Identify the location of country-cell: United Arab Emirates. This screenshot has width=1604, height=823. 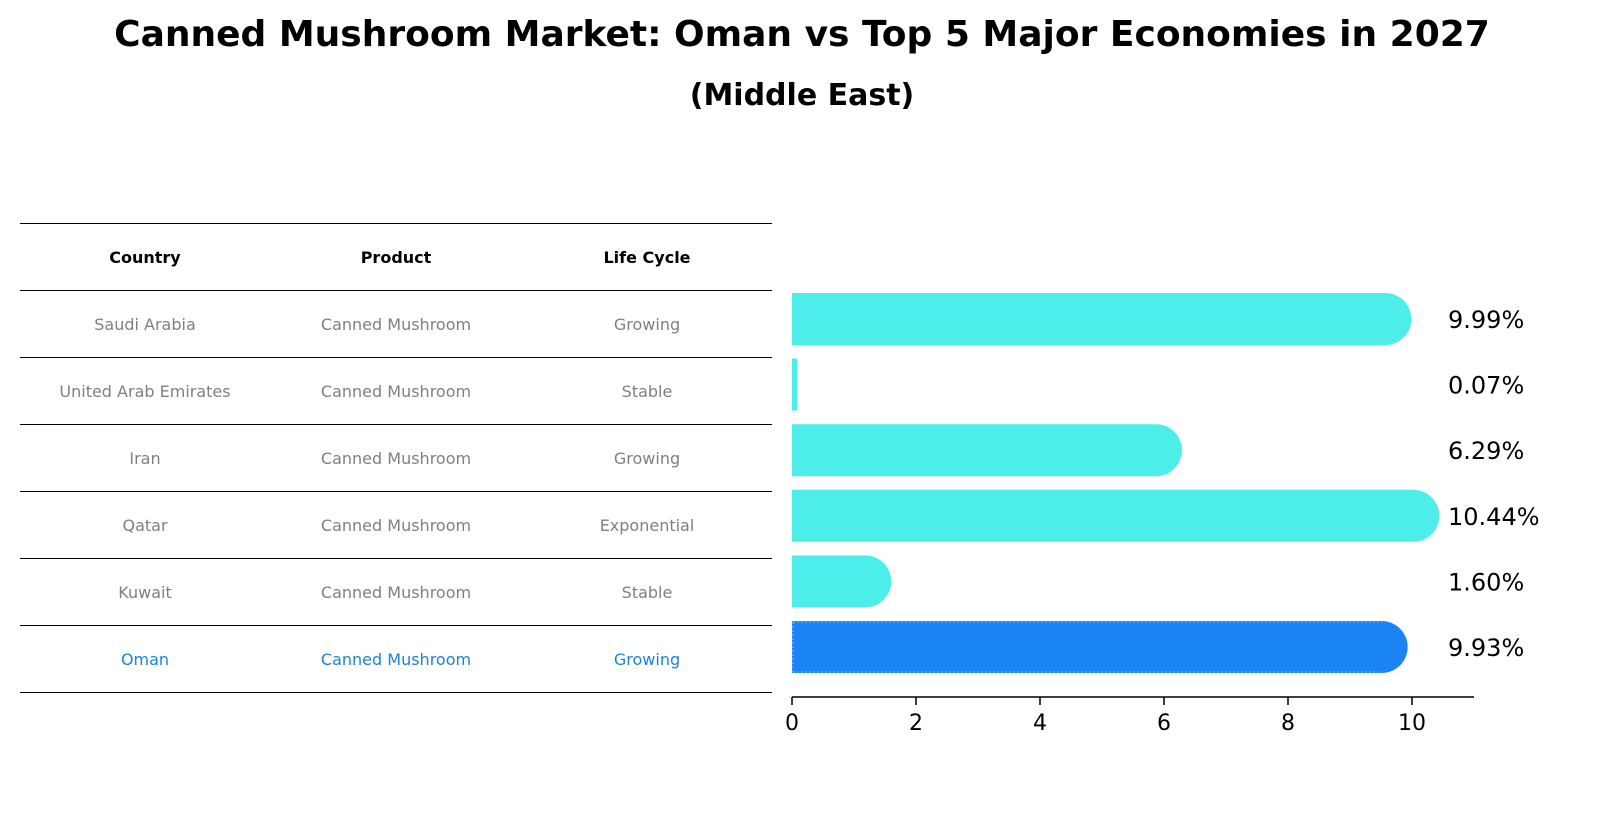
(145, 391).